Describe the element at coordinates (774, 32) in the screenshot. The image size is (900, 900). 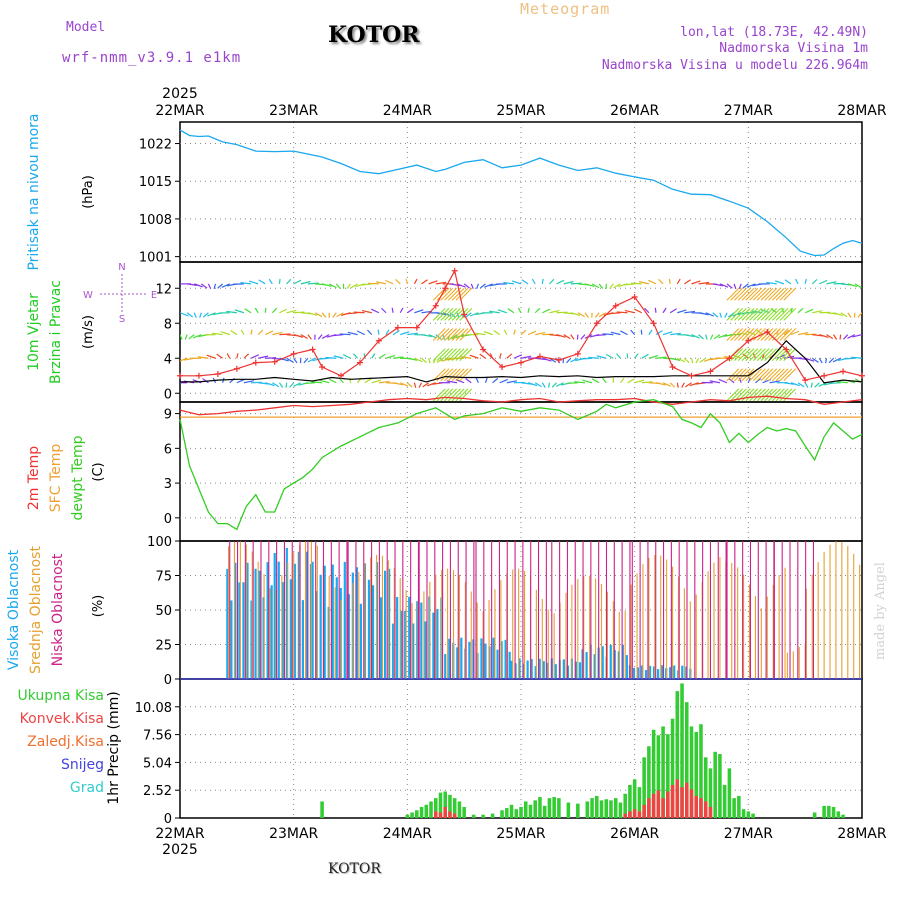
I see `lonlat-label: lon,lat (18.73E, 42.49N)` at that location.